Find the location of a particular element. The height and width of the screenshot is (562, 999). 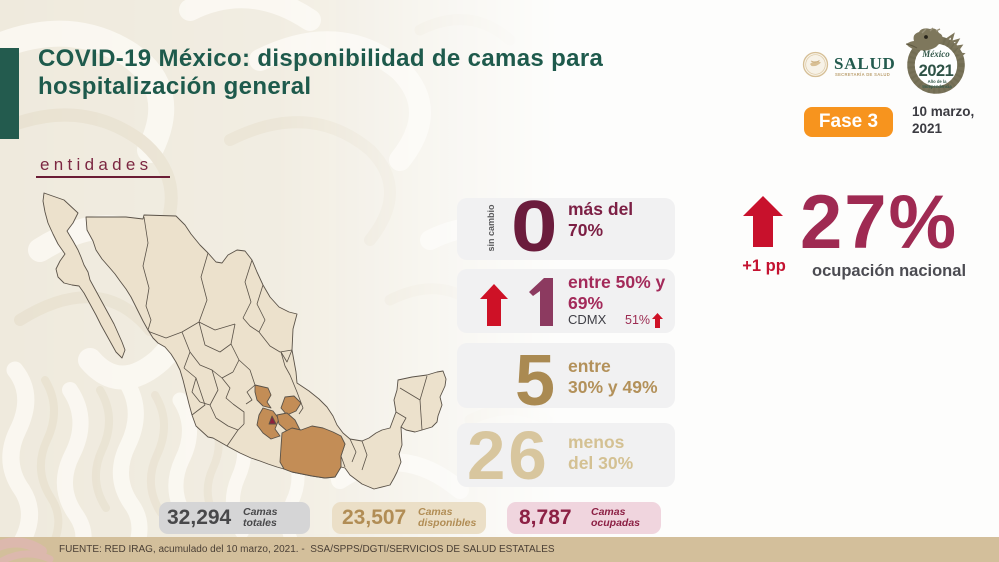

svg-text: México is located at coordinates (935, 54).